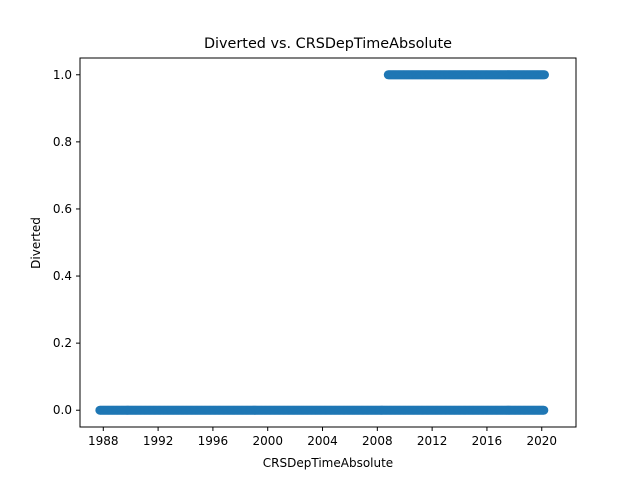  I want to click on x-tick-label: 1996, so click(213, 441).